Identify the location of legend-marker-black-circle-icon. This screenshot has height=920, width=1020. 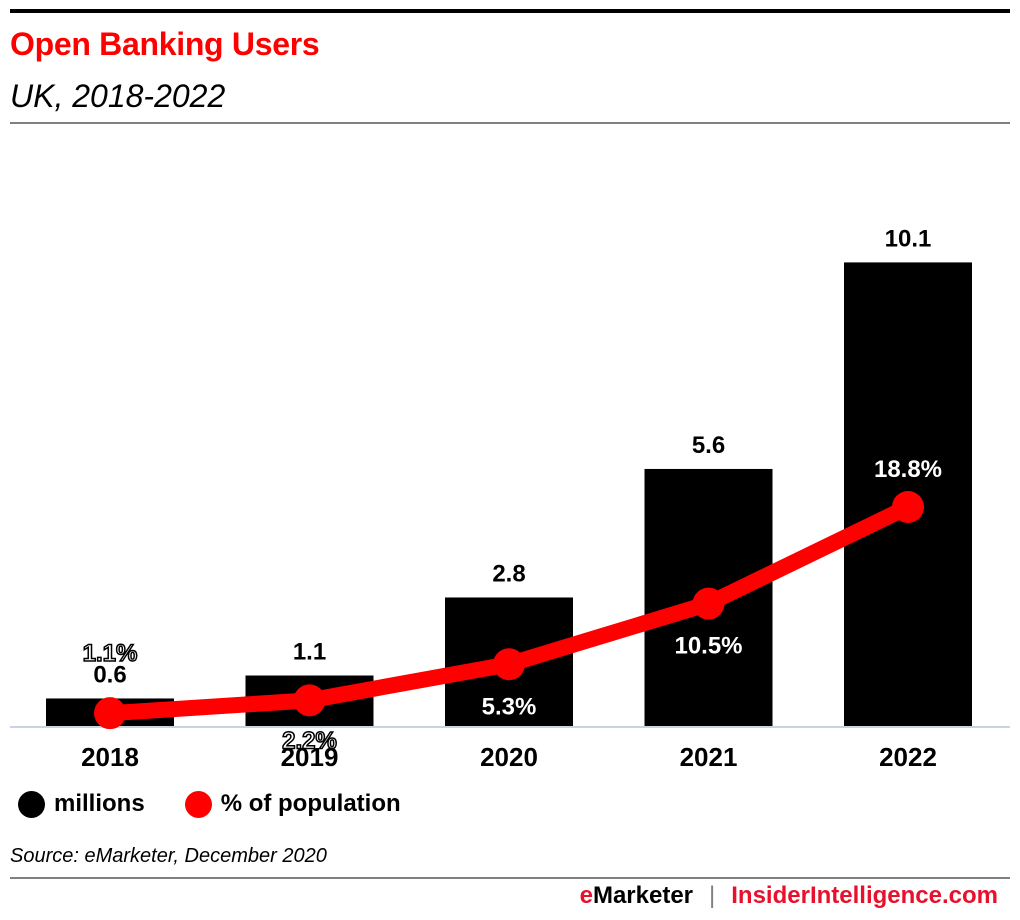
(31, 804).